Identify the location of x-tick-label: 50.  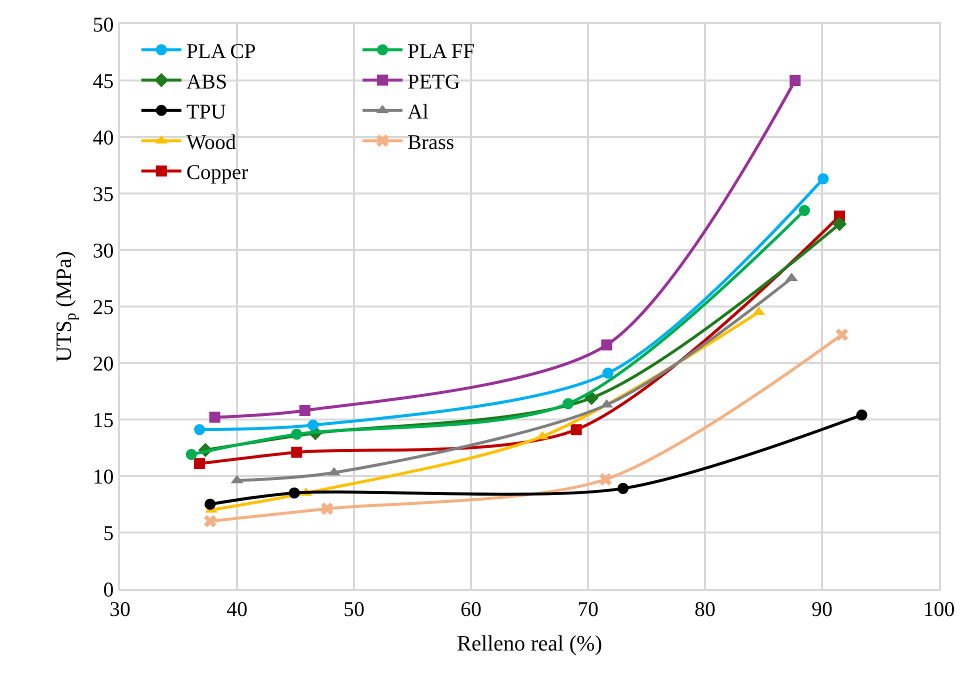
(354, 609).